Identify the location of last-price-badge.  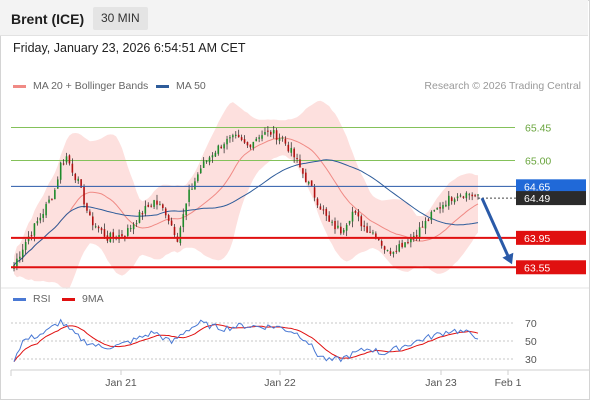
(551, 198).